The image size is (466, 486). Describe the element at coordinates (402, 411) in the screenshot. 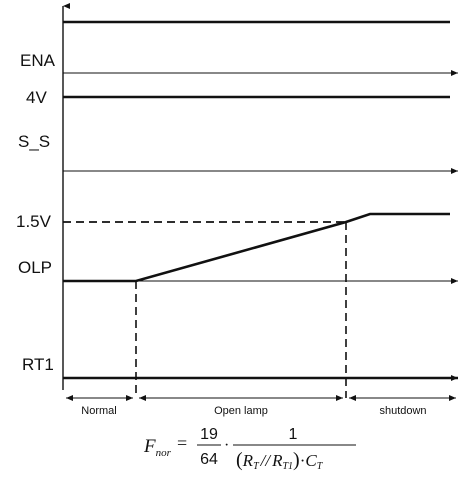

I see `phase-label-shutdown: shutdown` at that location.